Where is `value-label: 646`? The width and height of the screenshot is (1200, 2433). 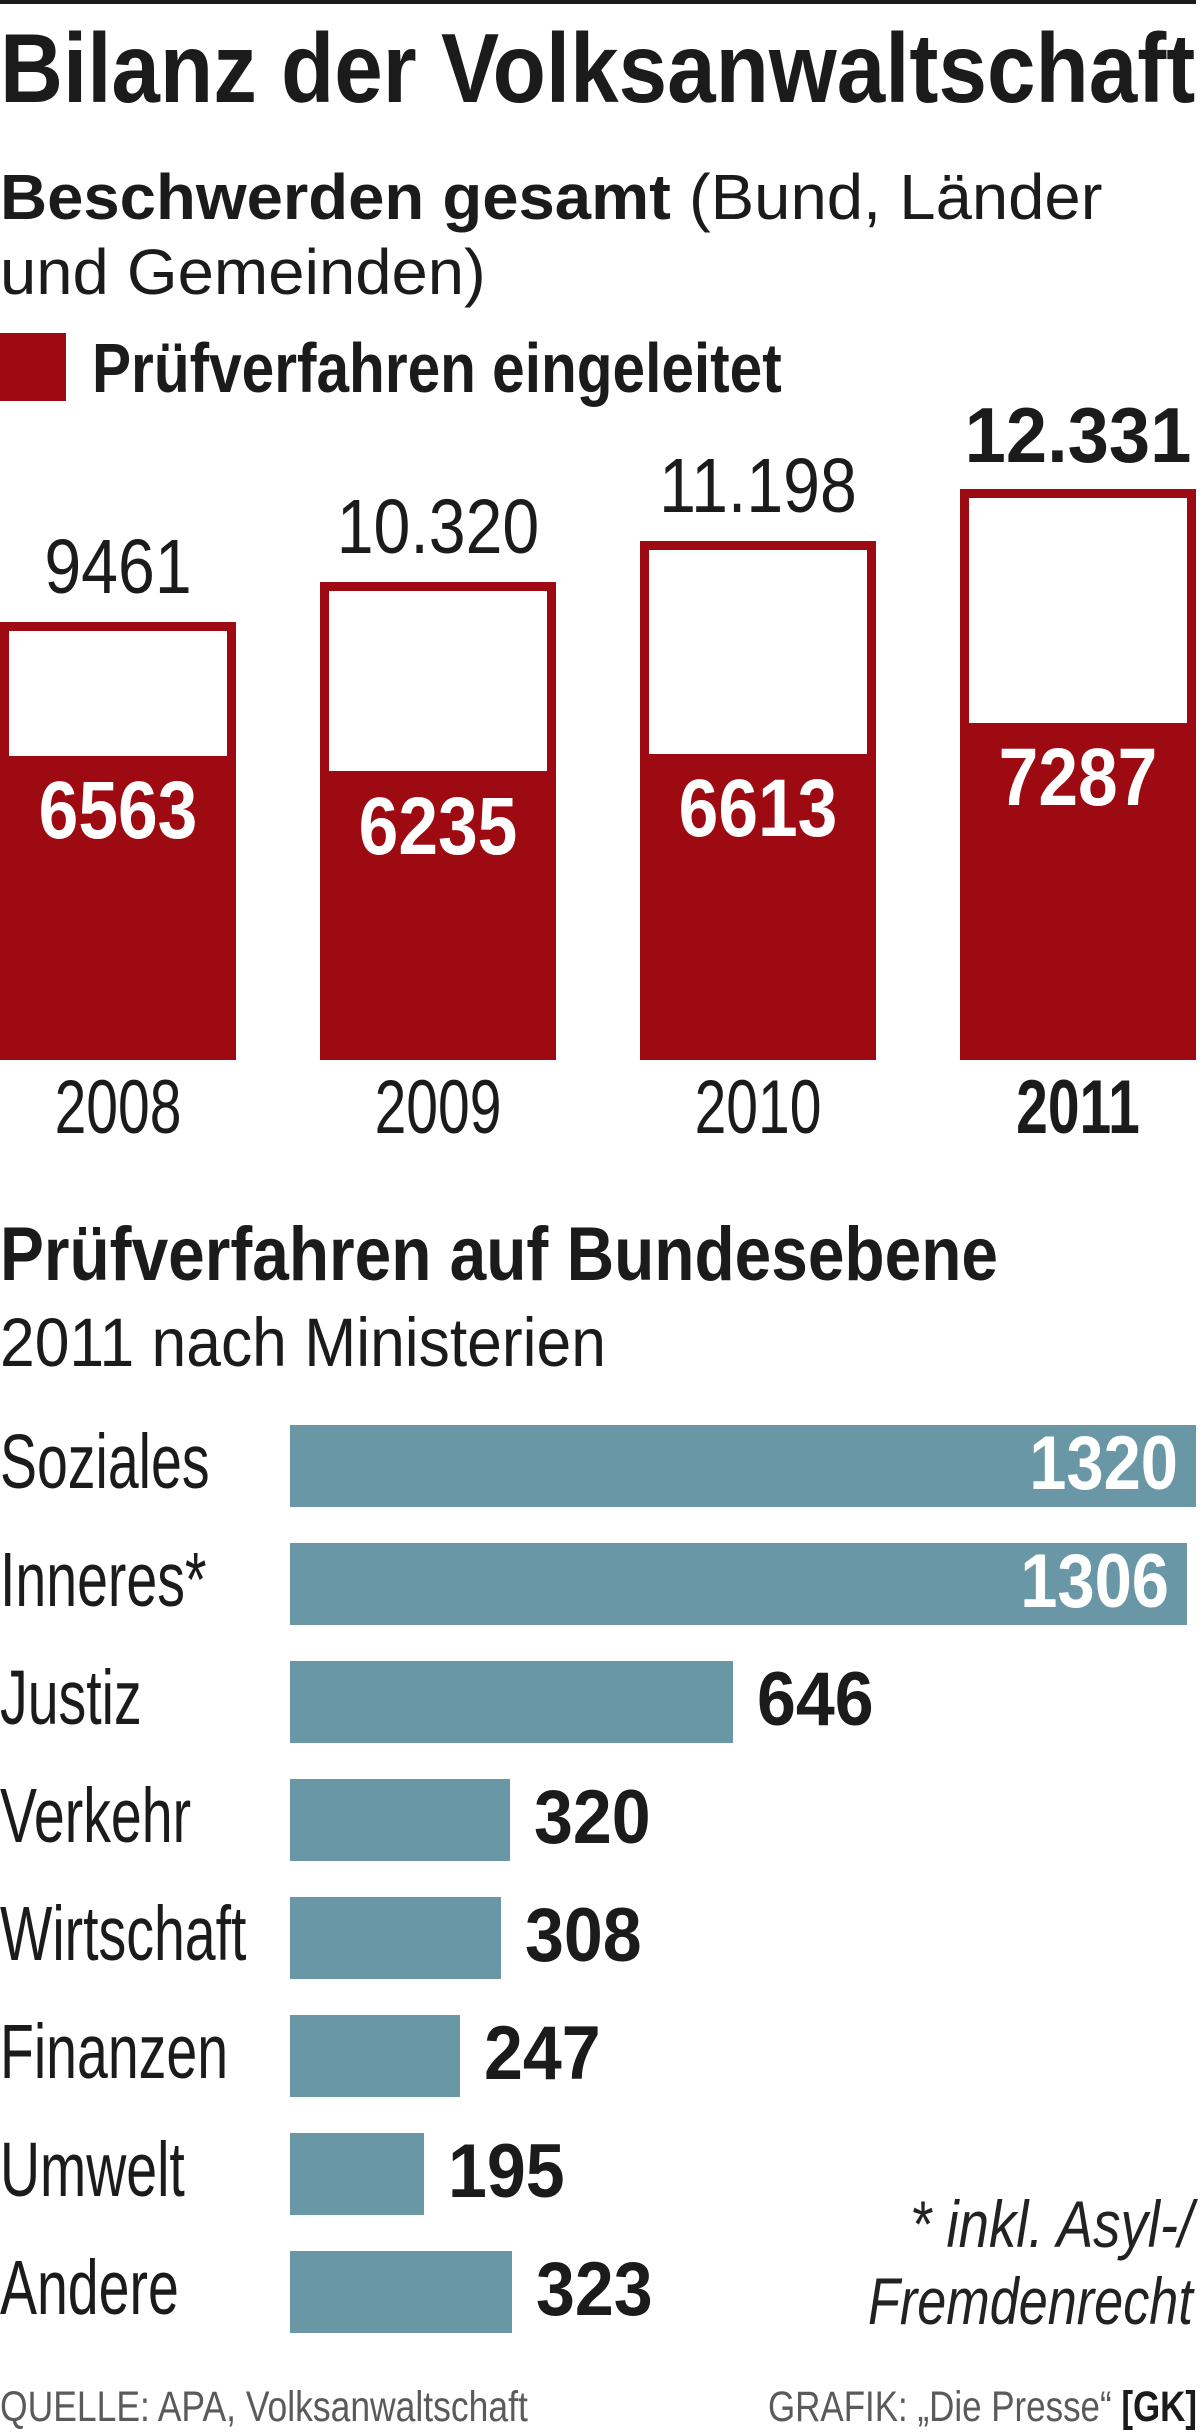
value-label: 646 is located at coordinates (816, 1700).